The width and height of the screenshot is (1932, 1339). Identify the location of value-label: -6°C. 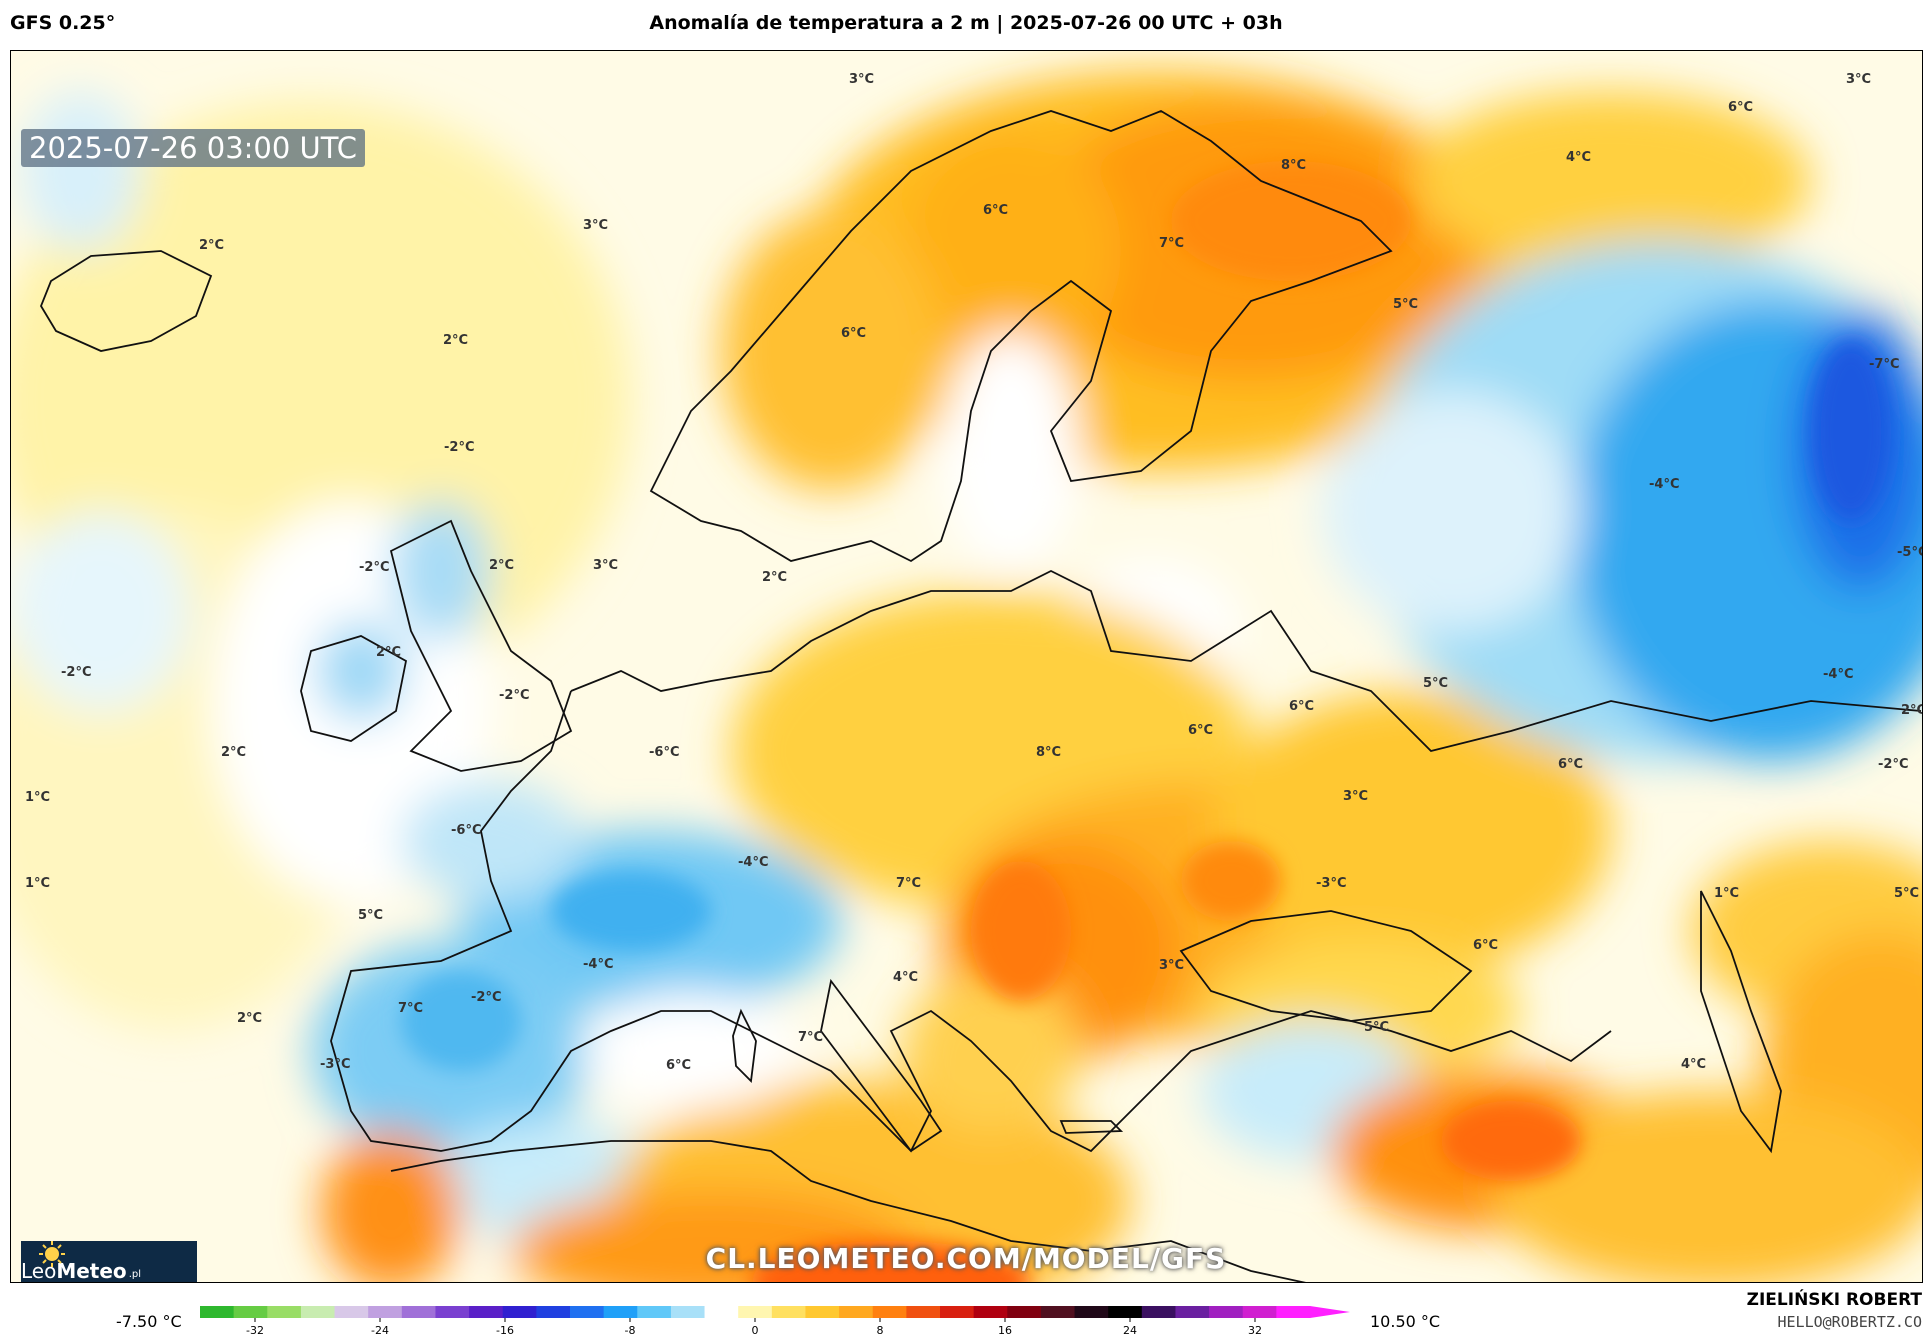
(466, 830).